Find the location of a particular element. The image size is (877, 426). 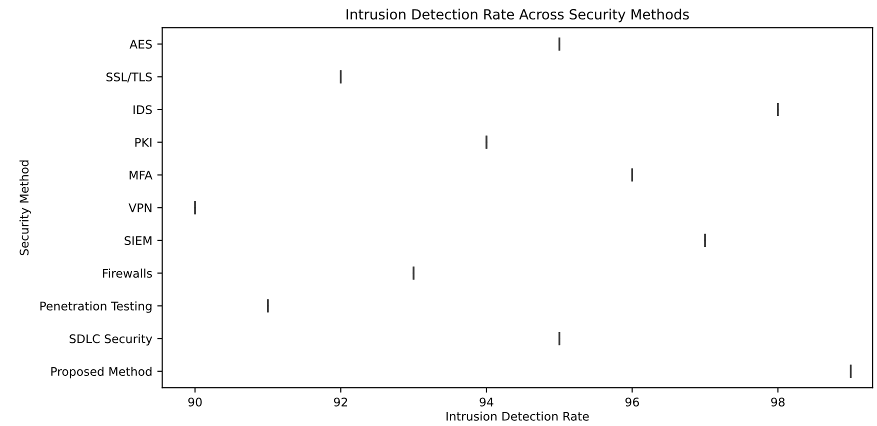

x-axis-title: Intrusion Detection Rate is located at coordinates (517, 416).